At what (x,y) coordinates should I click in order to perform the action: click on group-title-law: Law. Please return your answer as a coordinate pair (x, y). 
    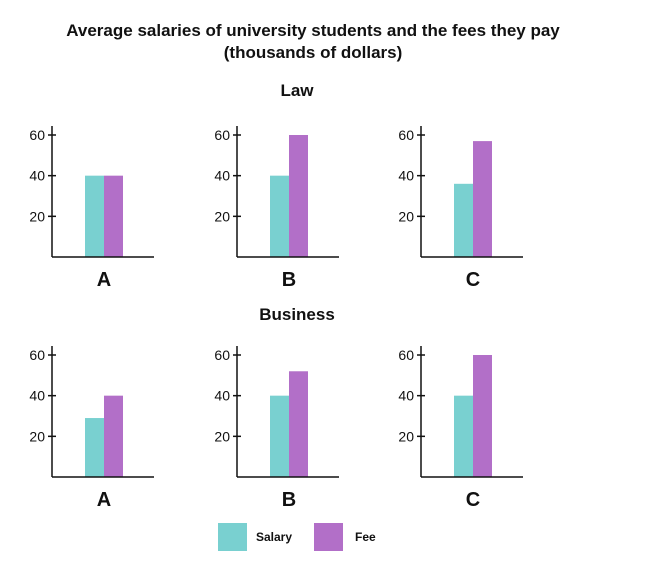
    Looking at the image, I should click on (297, 90).